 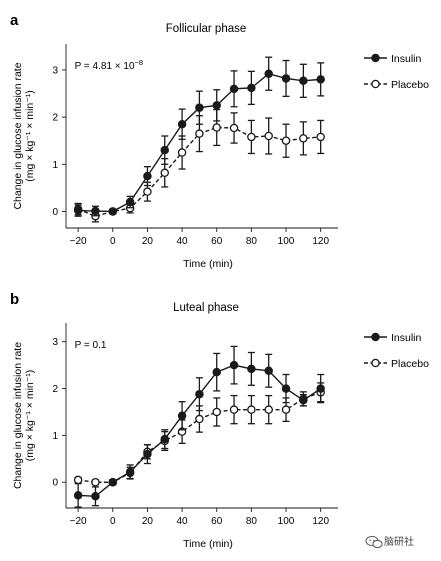 I want to click on series-placebo, so click(x=199, y=165).